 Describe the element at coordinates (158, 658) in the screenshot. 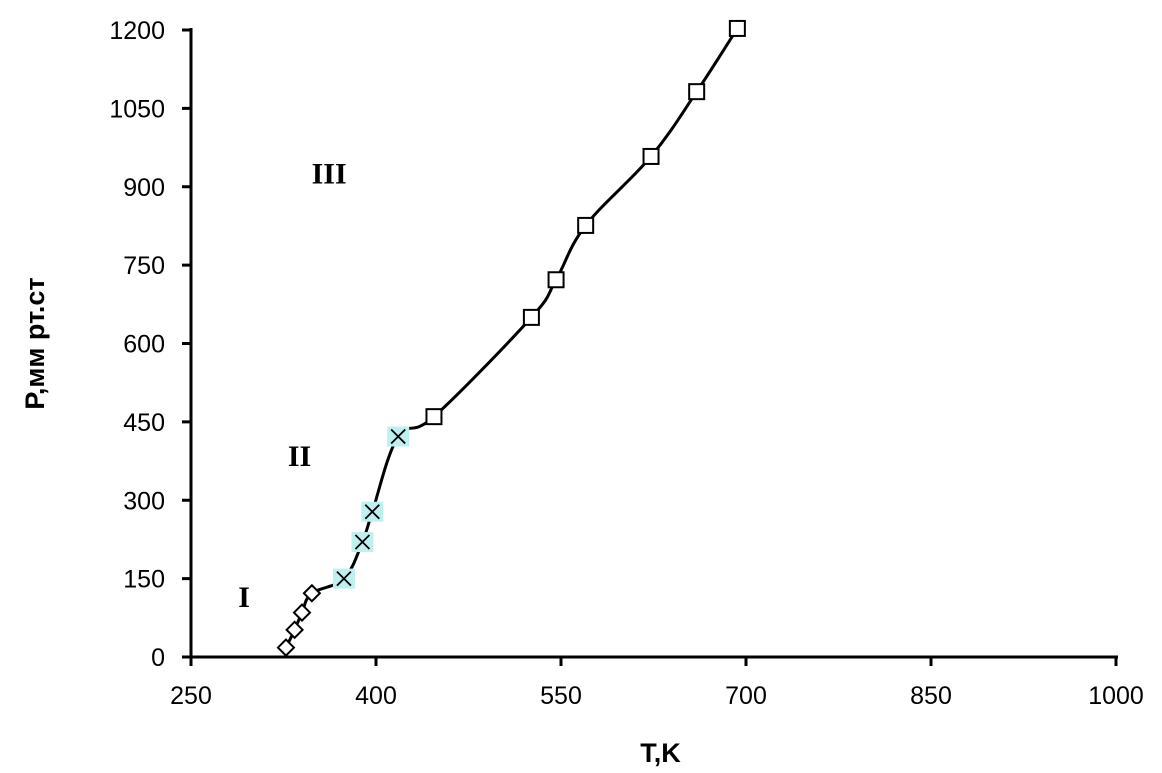

I see `y-tick-label: 0` at that location.